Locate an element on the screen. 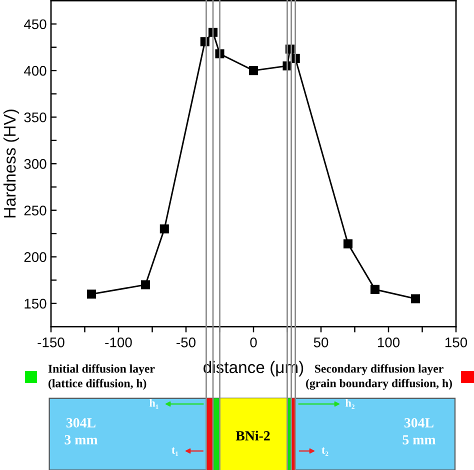  y-tick-label: 250 is located at coordinates (35, 211).